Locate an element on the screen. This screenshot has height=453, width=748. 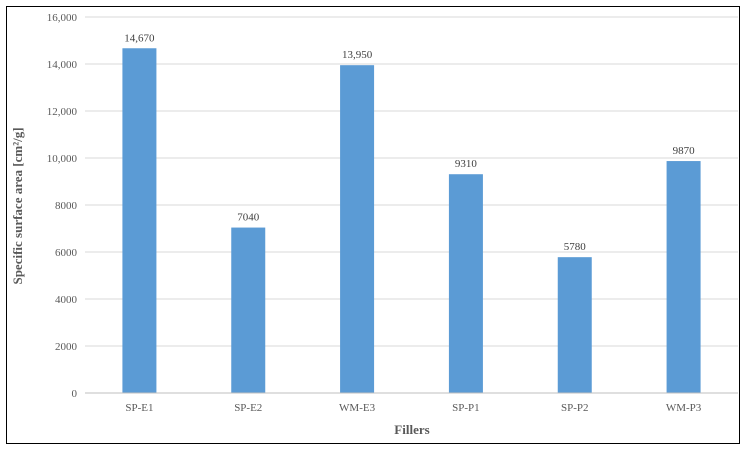
y-axis-title: Specific surface area [cm²/g] is located at coordinates (17, 205).